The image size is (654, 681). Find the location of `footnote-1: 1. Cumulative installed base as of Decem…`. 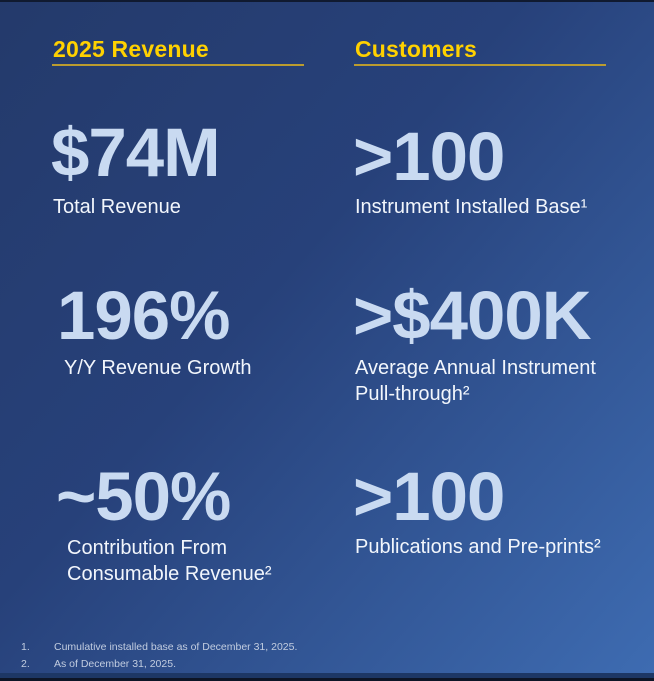

footnote-1: 1. Cumulative installed base as of Decem… is located at coordinates (159, 647).